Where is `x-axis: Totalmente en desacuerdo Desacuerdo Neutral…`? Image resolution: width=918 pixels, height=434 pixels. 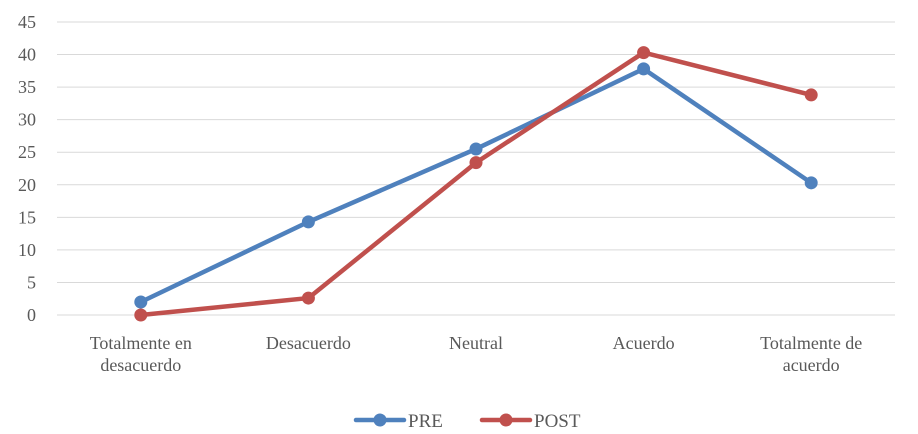 x-axis: Totalmente en desacuerdo Desacuerdo Neutral… is located at coordinates (476, 344).